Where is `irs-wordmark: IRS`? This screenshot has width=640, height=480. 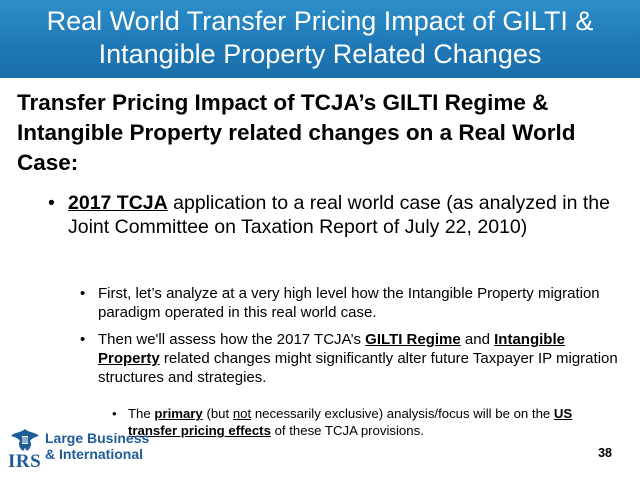 irs-wordmark: IRS is located at coordinates (25, 461).